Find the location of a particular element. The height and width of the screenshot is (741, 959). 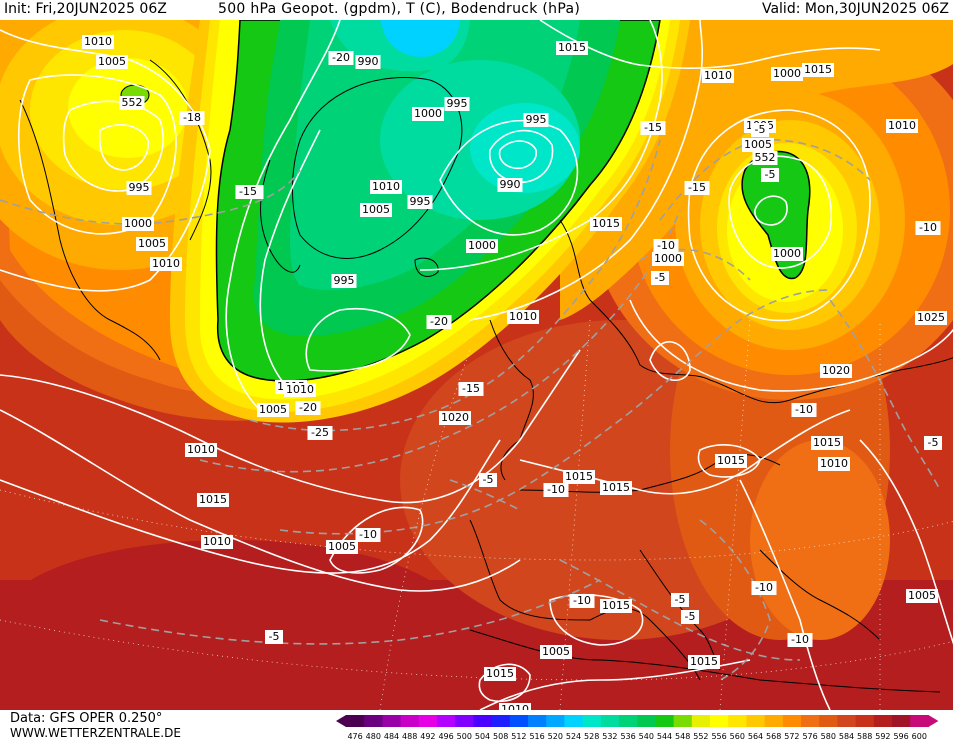

scale-tick-label: 500 is located at coordinates (464, 736).